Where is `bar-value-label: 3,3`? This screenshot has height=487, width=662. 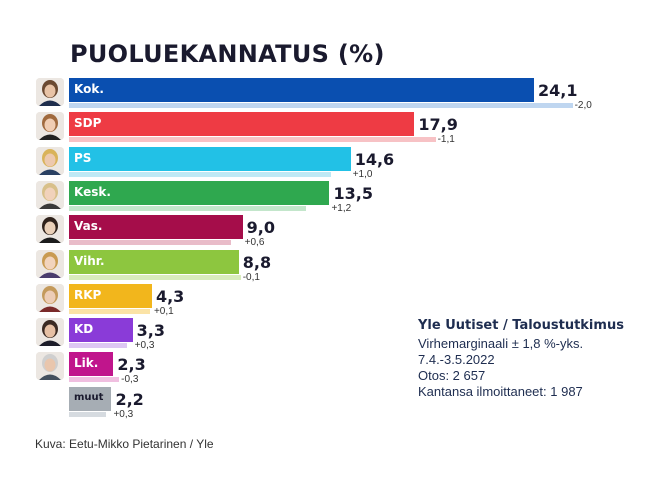
bar-value-label: 3,3 is located at coordinates (151, 331).